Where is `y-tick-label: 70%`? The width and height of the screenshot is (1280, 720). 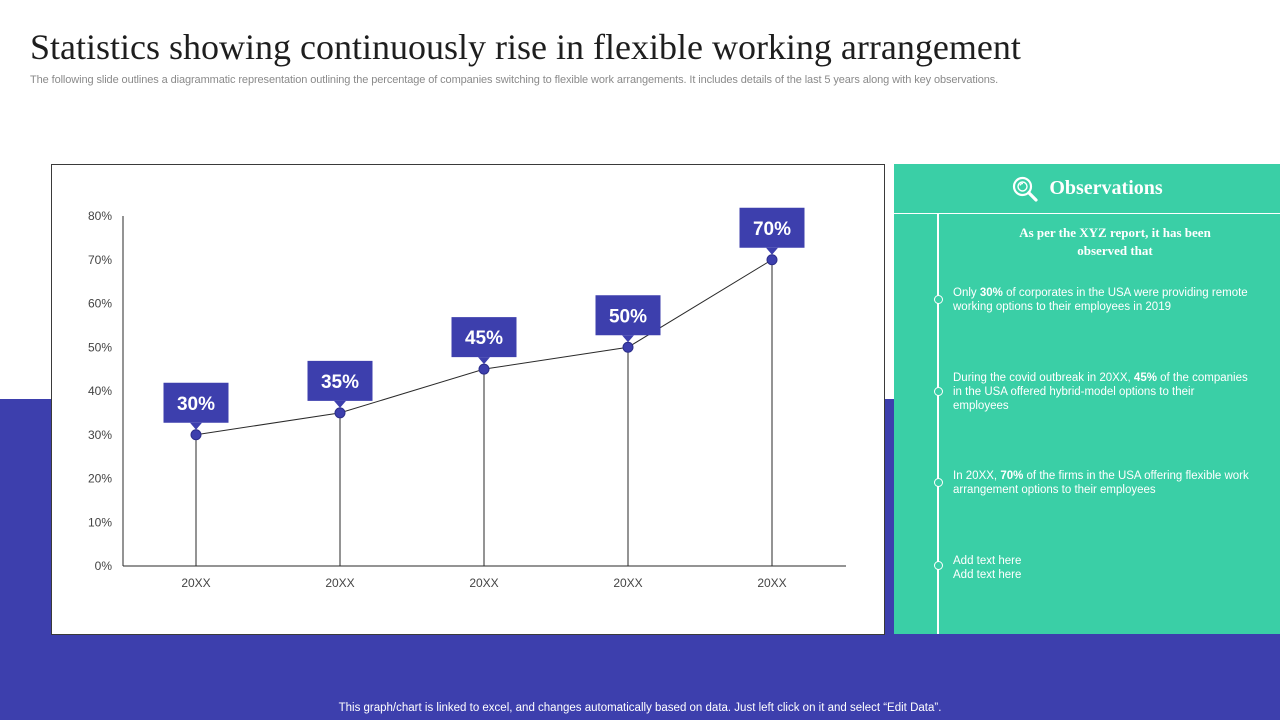
y-tick-label: 70% is located at coordinates (100, 260).